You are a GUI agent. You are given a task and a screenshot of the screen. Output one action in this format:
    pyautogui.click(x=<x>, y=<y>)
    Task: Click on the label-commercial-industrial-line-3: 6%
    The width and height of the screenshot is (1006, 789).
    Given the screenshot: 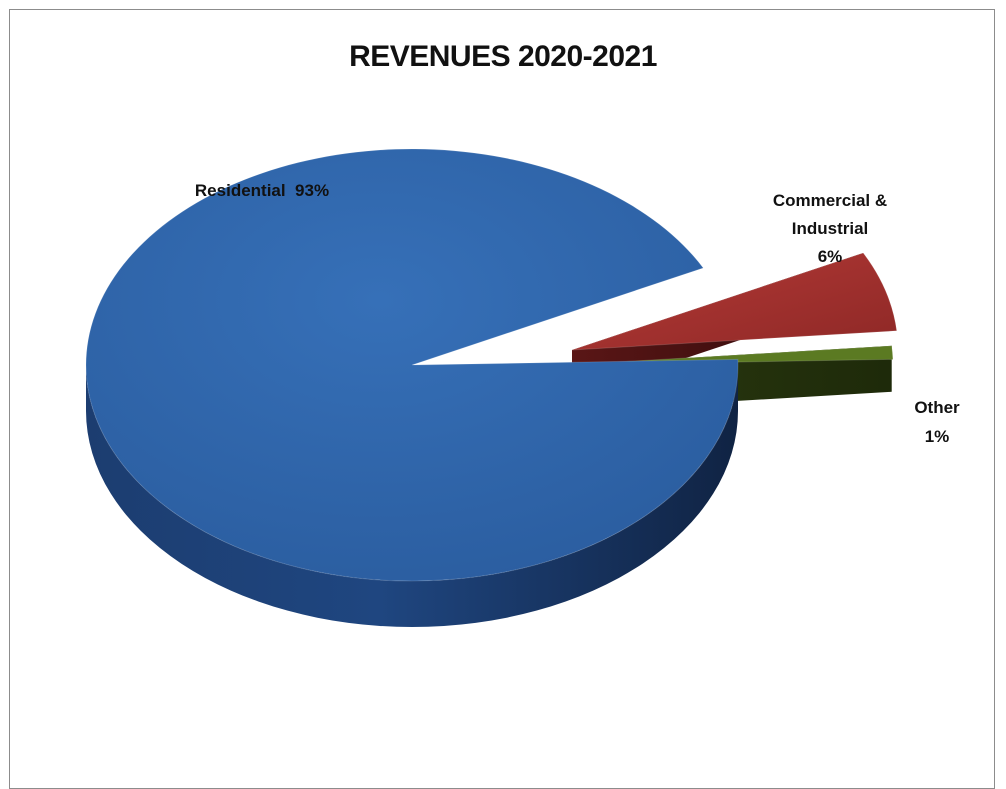 What is the action you would take?
    pyautogui.click(x=830, y=256)
    